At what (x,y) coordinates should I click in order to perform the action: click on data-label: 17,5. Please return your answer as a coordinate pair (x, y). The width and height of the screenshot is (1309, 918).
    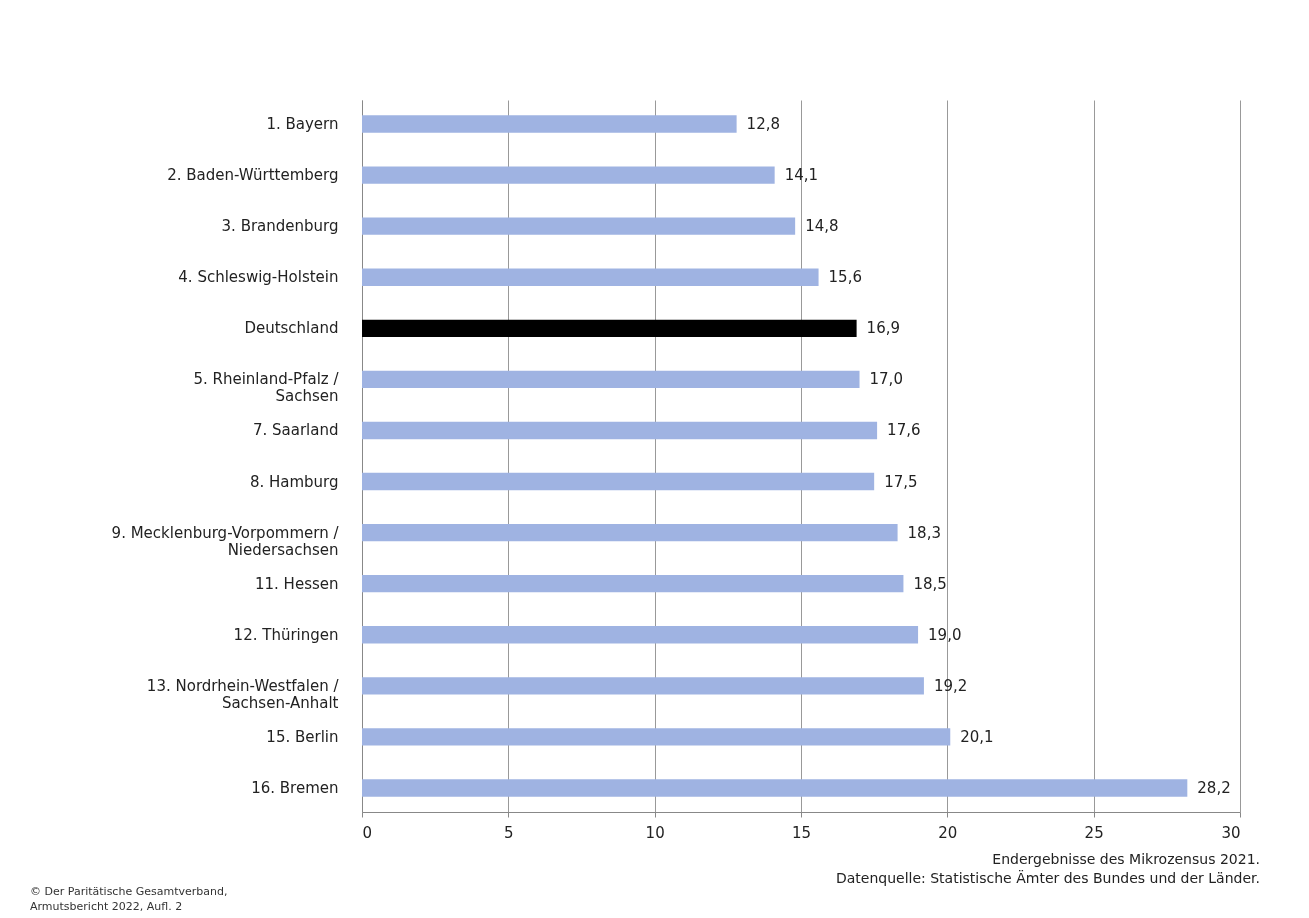
    Looking at the image, I should click on (901, 481).